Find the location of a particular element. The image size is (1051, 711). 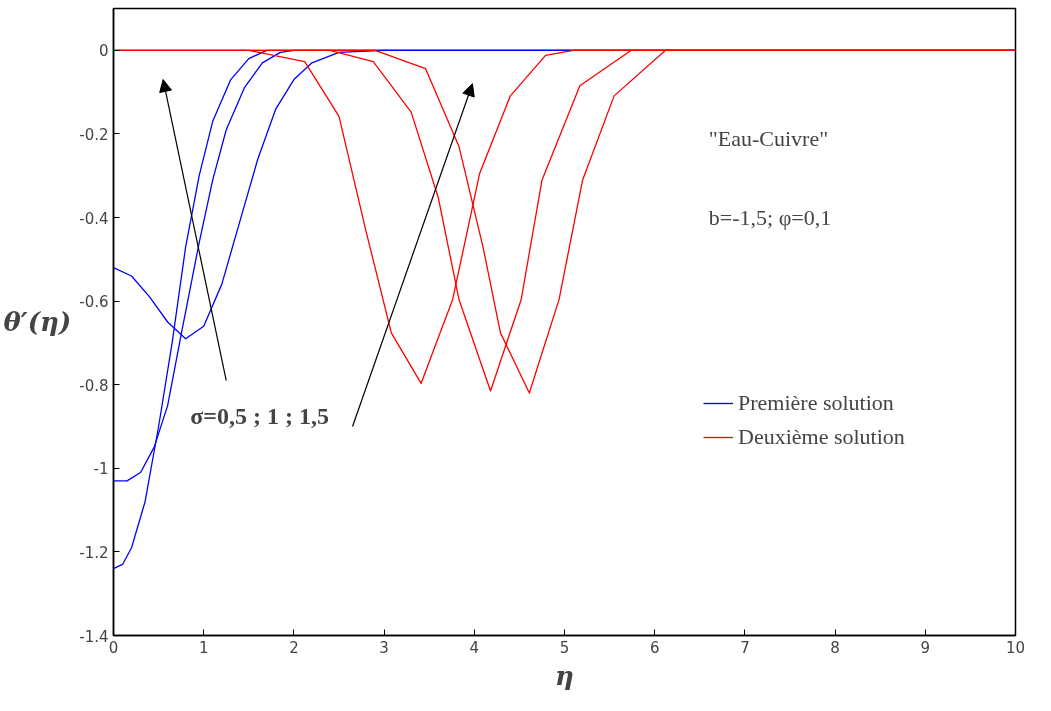

x-tick-label: 4 is located at coordinates (474, 647).